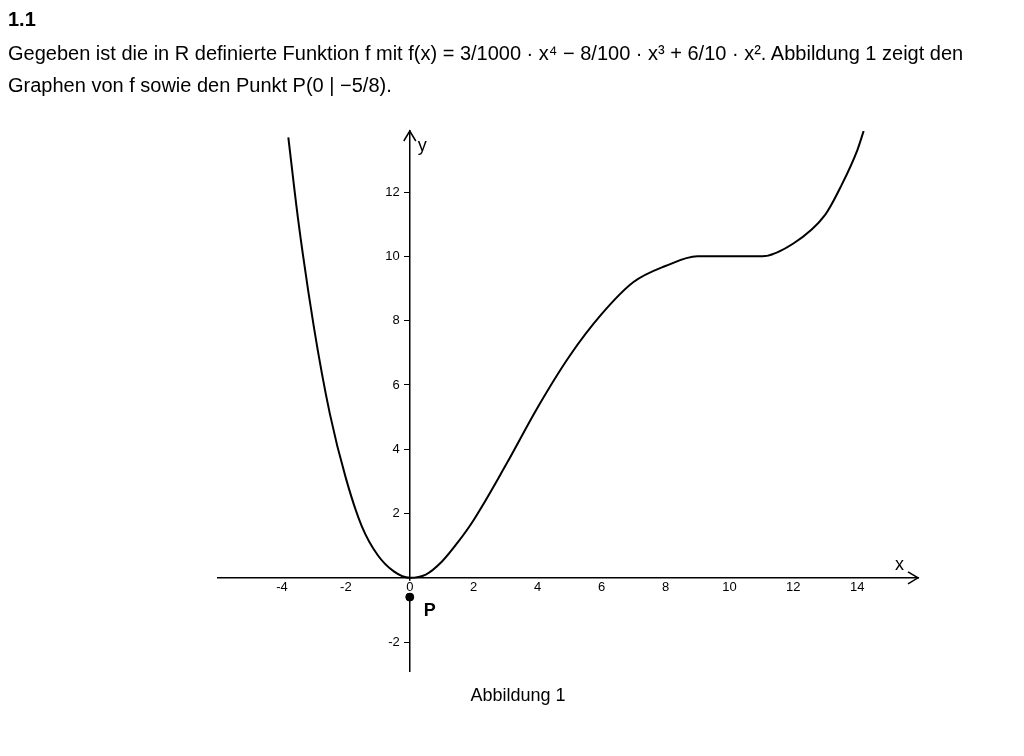 The image size is (1024, 756). What do you see at coordinates (474, 586) in the screenshot?
I see `x-tick-label: 2` at bounding box center [474, 586].